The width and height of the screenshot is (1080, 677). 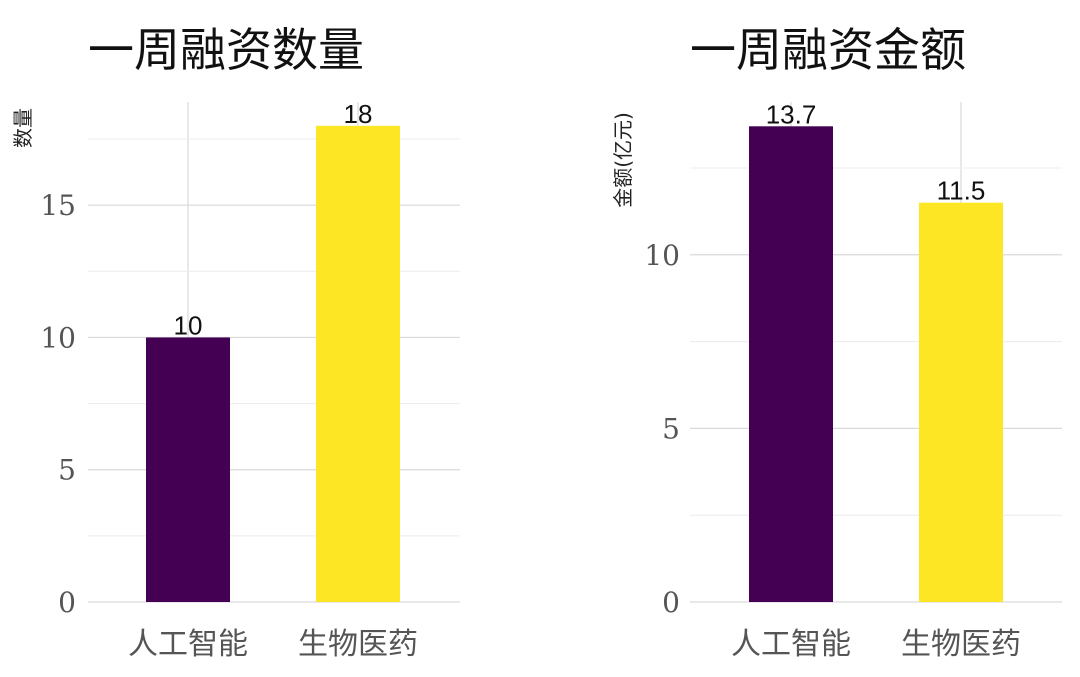 I want to click on data-label: 11.5, so click(x=961, y=191).